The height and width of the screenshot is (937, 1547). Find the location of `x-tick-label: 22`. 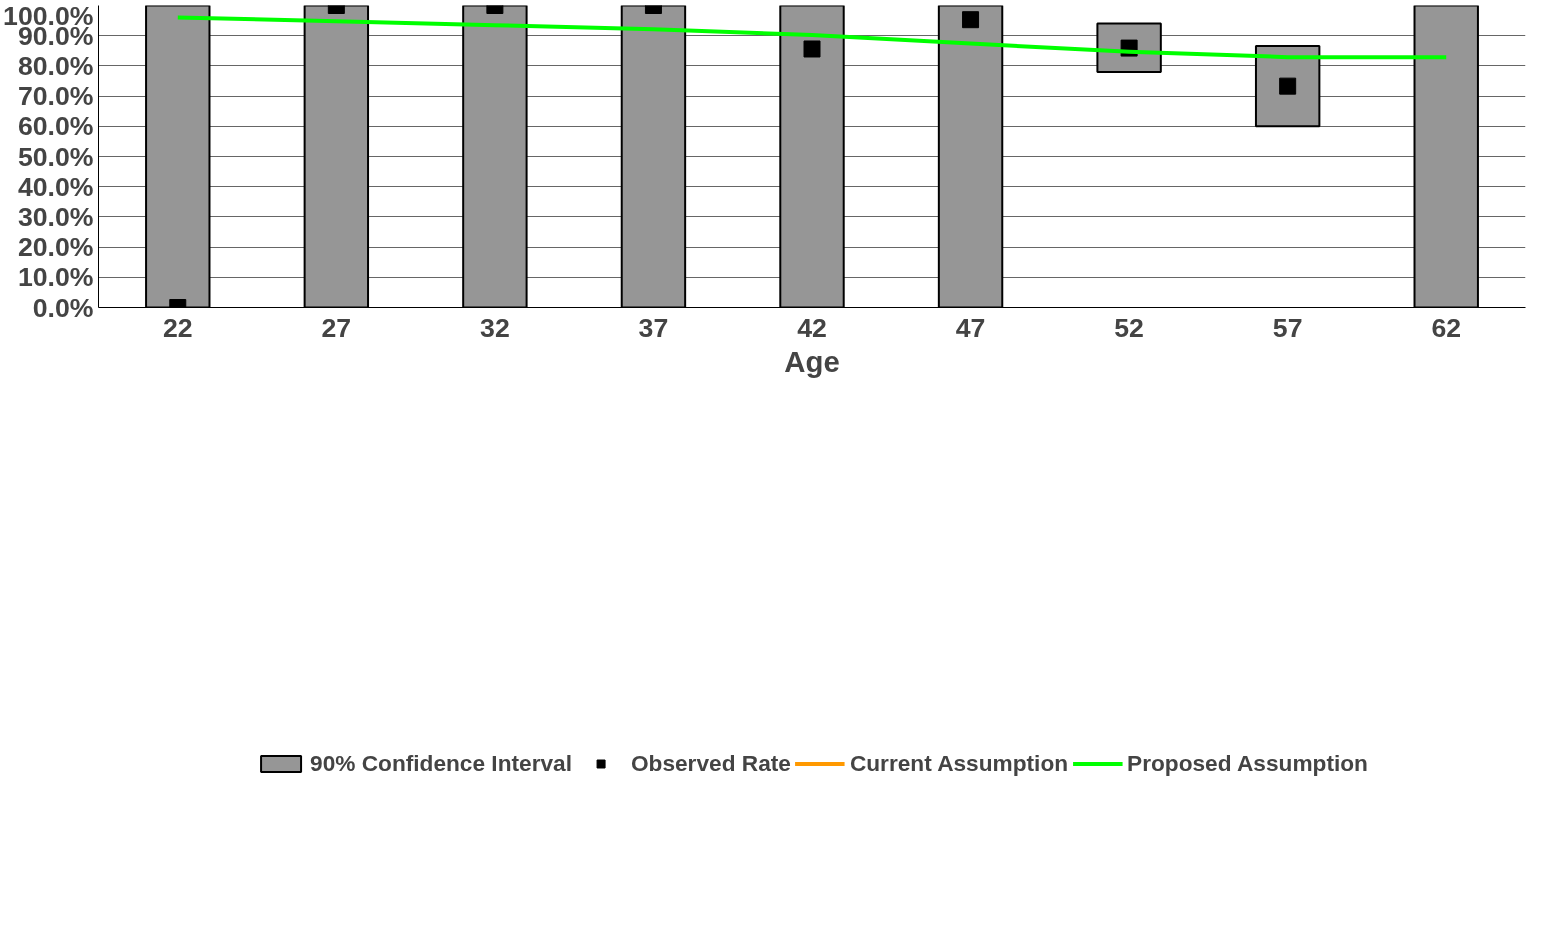

x-tick-label: 22 is located at coordinates (177, 327).